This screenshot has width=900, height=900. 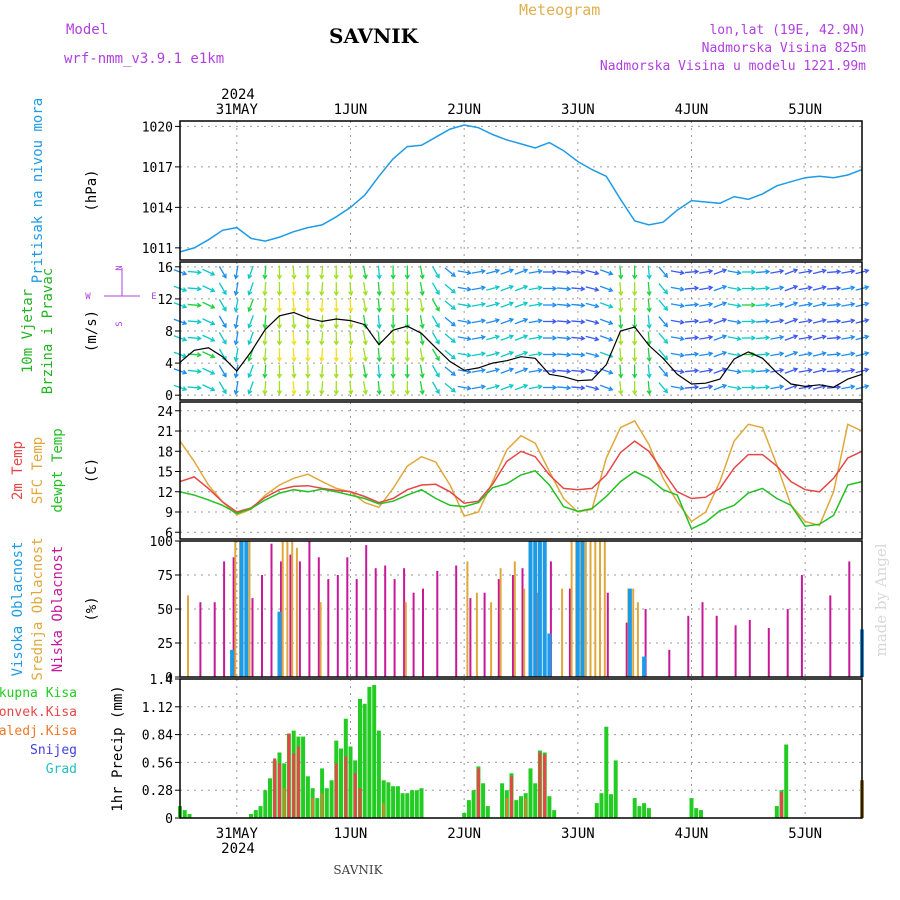 What do you see at coordinates (38, 731) in the screenshot?
I see `precip-legend-label: Zaledj.Kisa` at bounding box center [38, 731].